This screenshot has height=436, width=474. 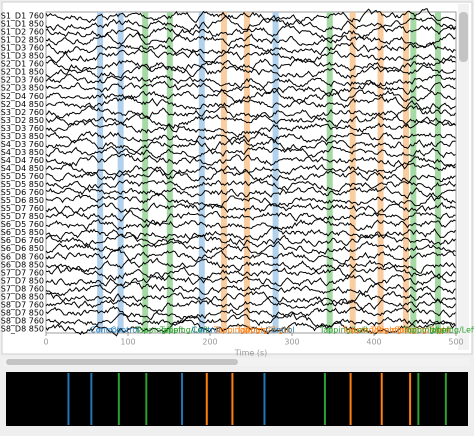 What do you see at coordinates (237, 399) in the screenshot?
I see `overview-bar` at bounding box center [237, 399].